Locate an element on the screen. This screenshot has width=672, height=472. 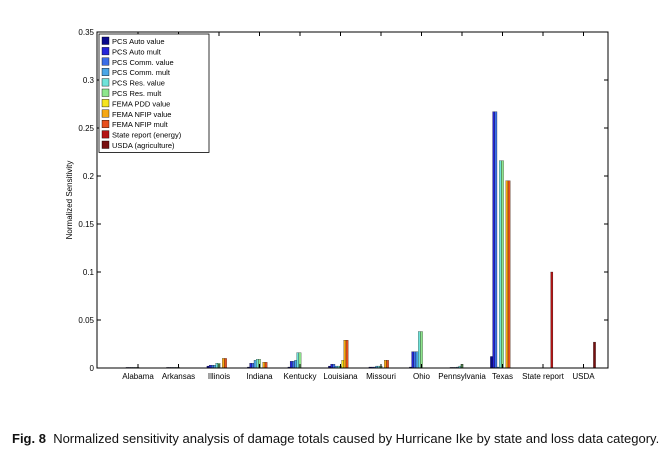
x-tick-label: Pennsylvania is located at coordinates (462, 376).